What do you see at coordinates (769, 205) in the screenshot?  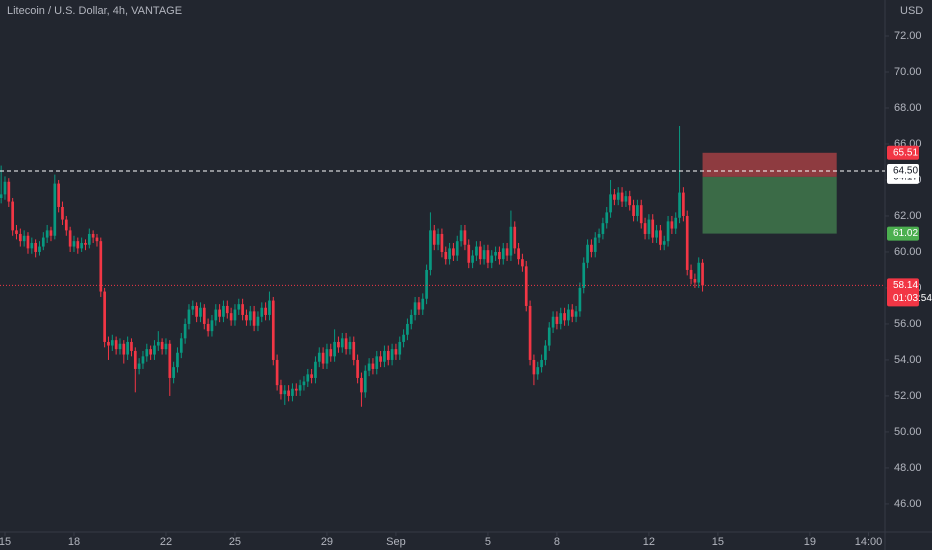 I see `target-zone` at bounding box center [769, 205].